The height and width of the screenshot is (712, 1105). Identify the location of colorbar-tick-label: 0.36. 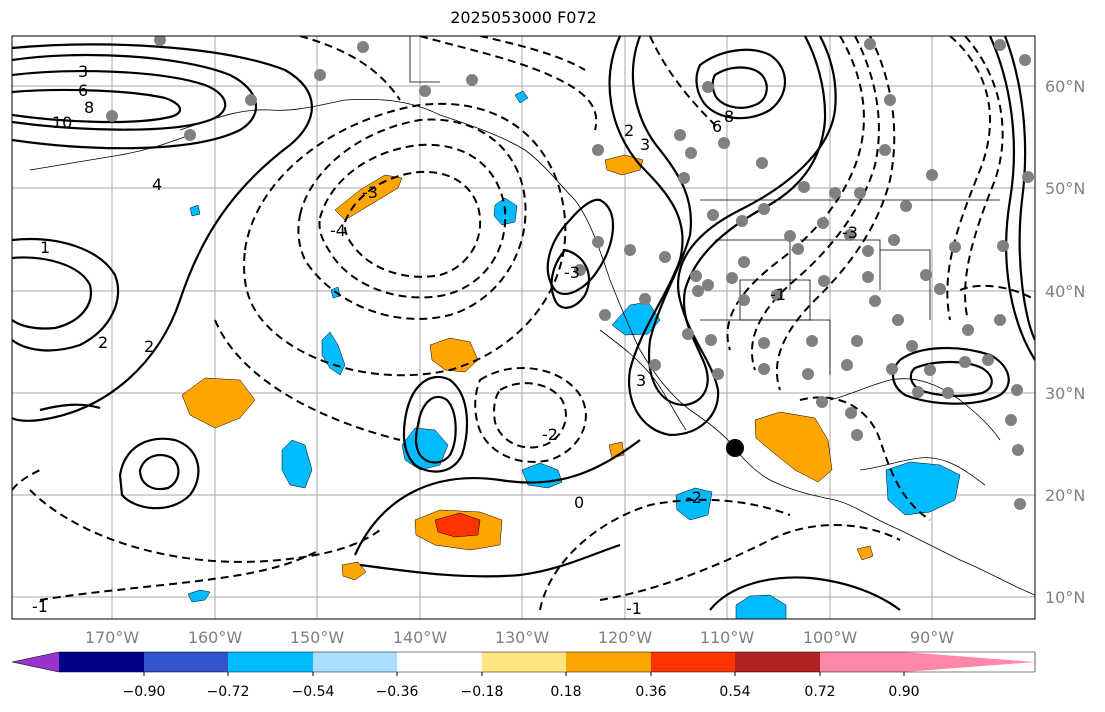
(650, 692).